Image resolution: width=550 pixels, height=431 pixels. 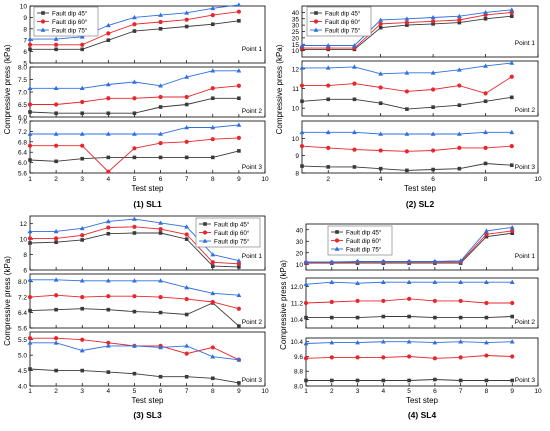 I want to click on x-tick-label: 10, so click(x=265, y=179).